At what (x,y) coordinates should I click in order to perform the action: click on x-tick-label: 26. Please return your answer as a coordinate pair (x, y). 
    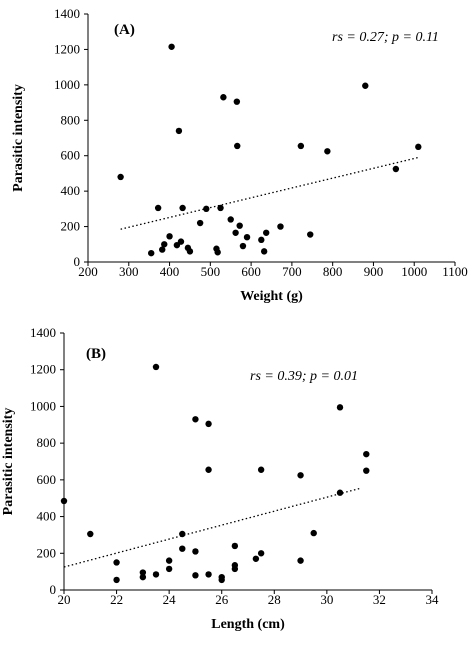
    Looking at the image, I should click on (222, 599).